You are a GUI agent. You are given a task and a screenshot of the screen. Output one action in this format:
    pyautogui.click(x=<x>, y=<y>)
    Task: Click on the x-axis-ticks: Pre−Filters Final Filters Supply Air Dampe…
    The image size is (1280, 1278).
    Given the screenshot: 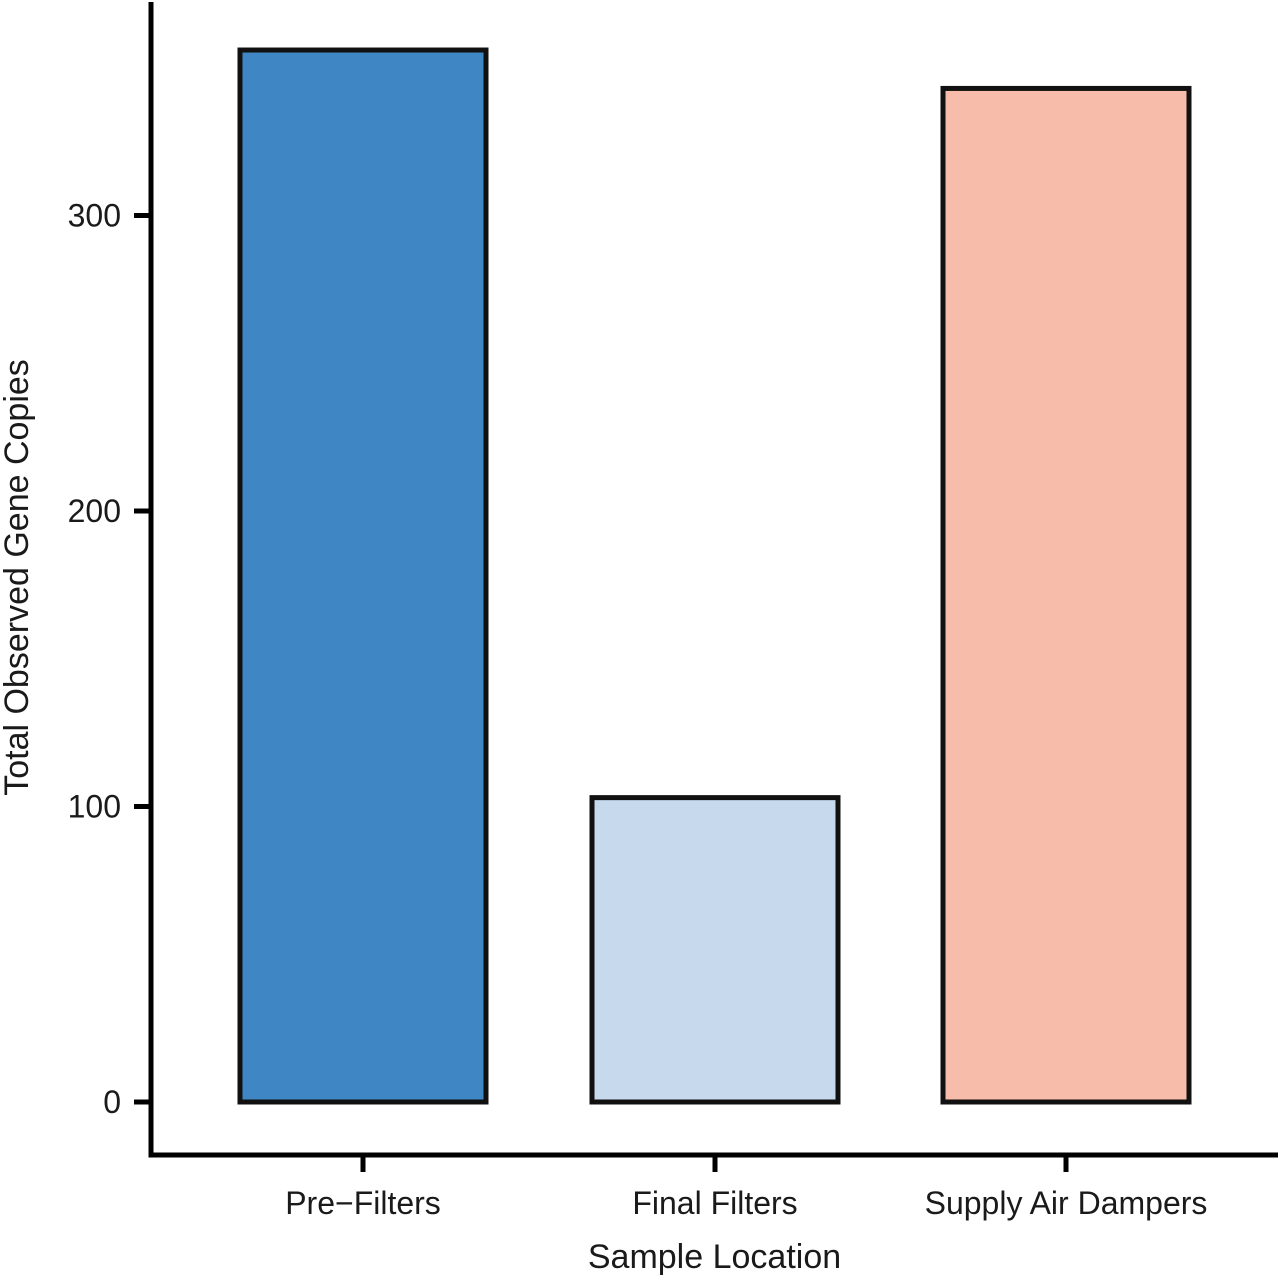 What is the action you would take?
    pyautogui.click(x=746, y=1188)
    